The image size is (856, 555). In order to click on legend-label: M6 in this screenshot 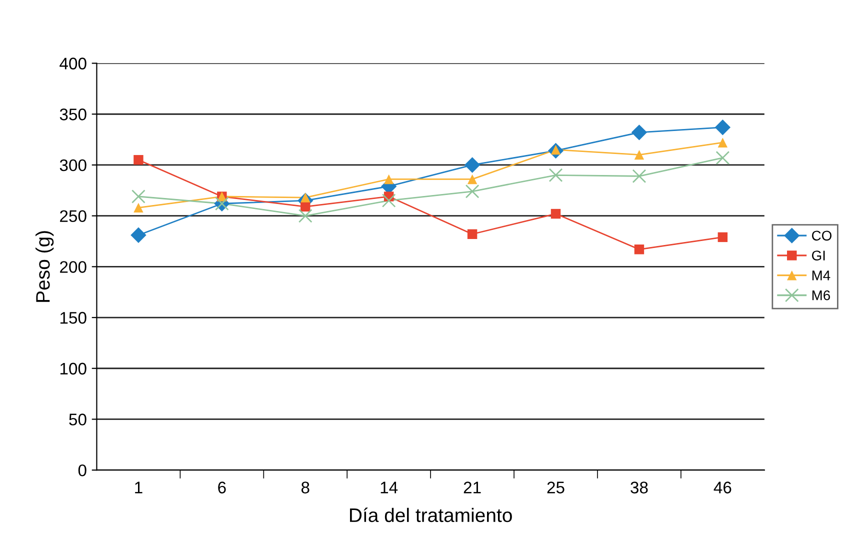, I will do `click(821, 295)`.